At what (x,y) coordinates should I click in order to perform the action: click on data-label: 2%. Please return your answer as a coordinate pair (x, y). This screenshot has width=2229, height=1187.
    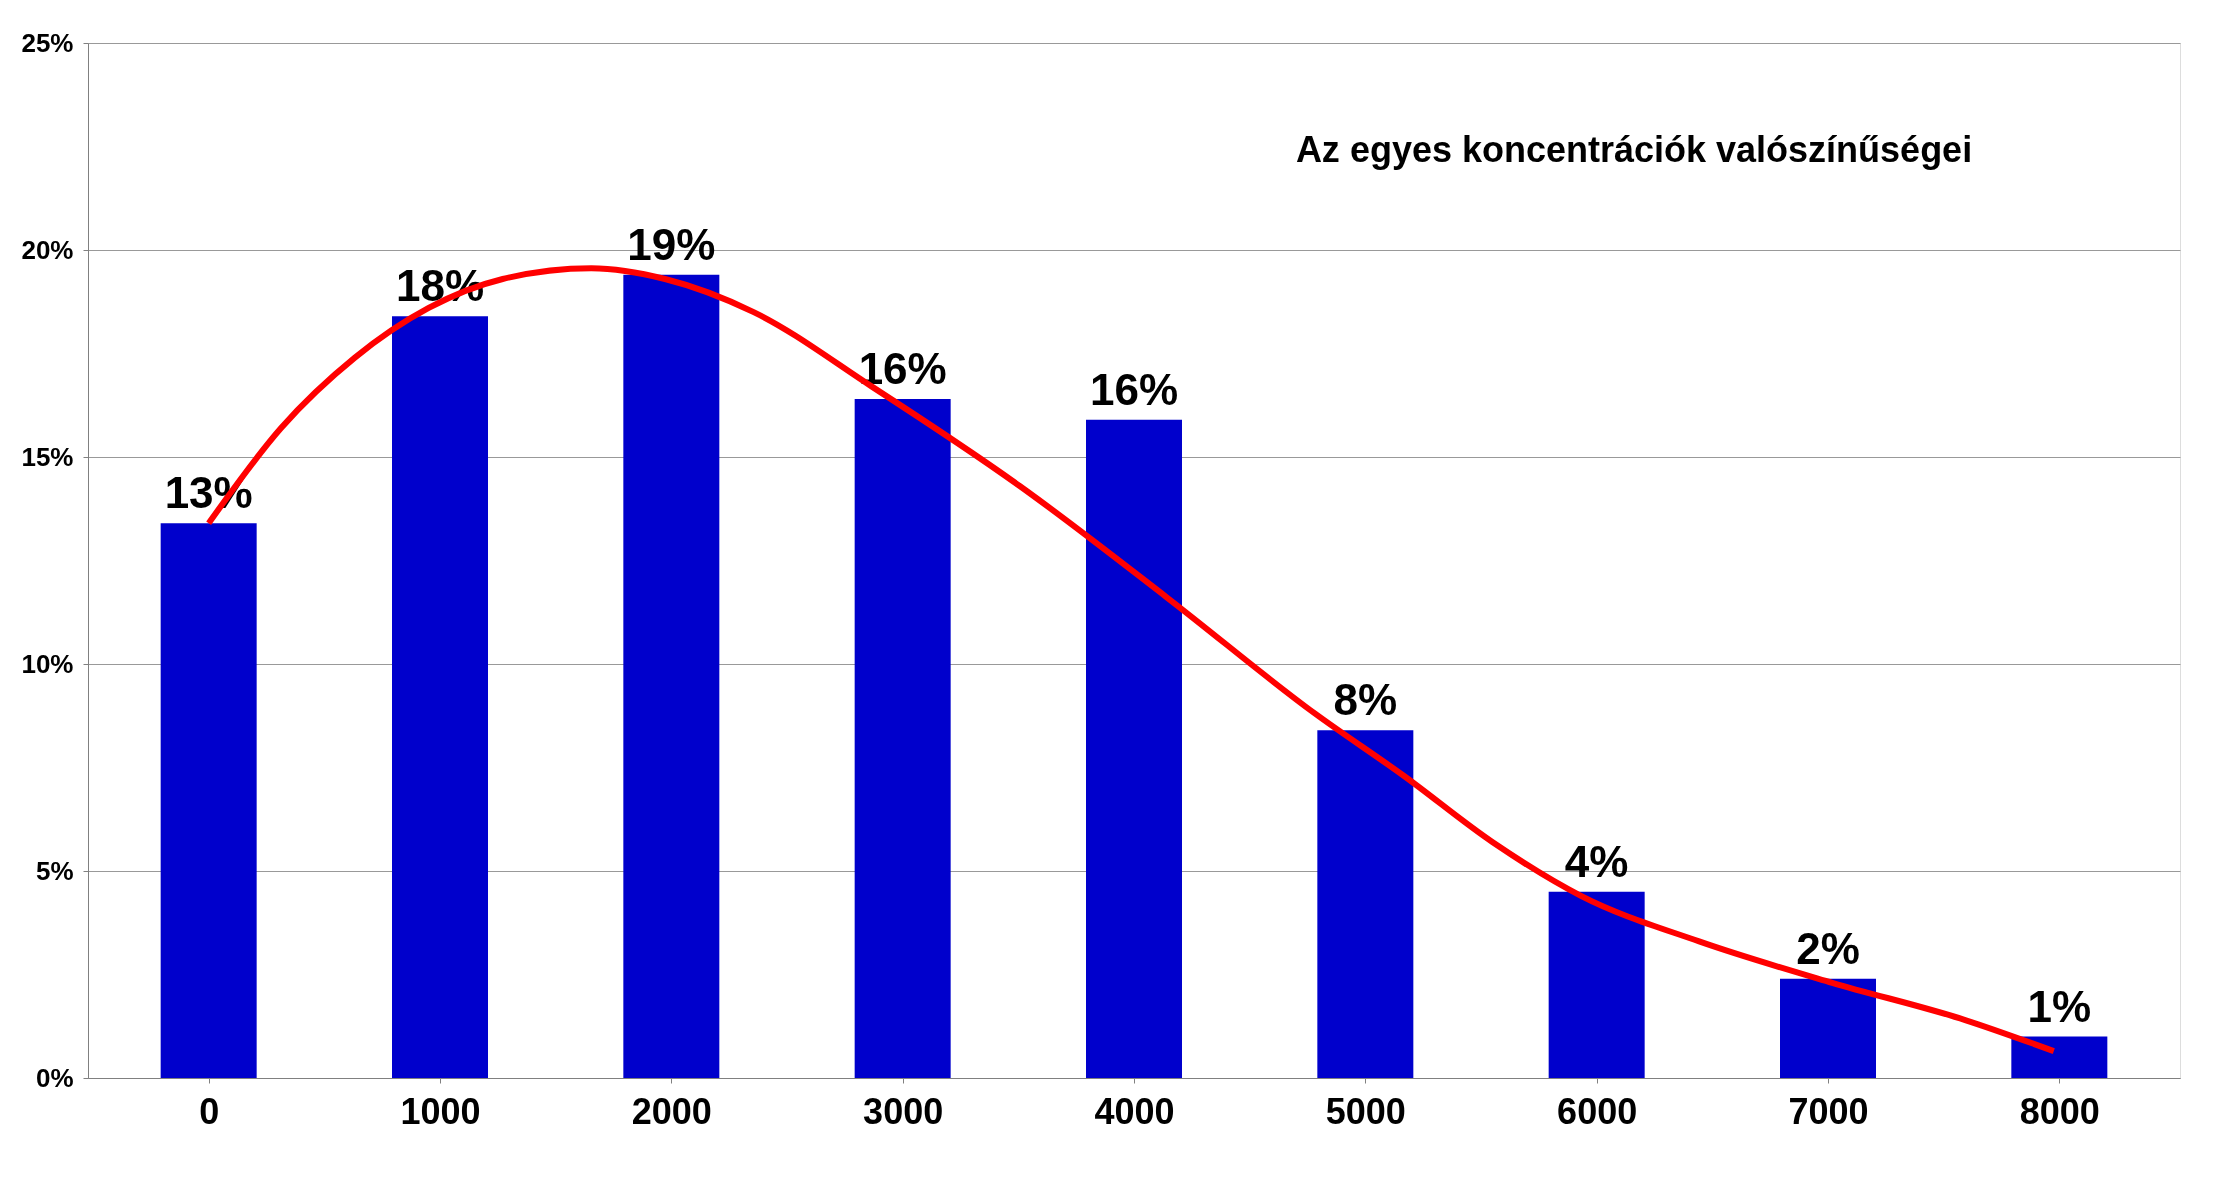
    Looking at the image, I should click on (1828, 948).